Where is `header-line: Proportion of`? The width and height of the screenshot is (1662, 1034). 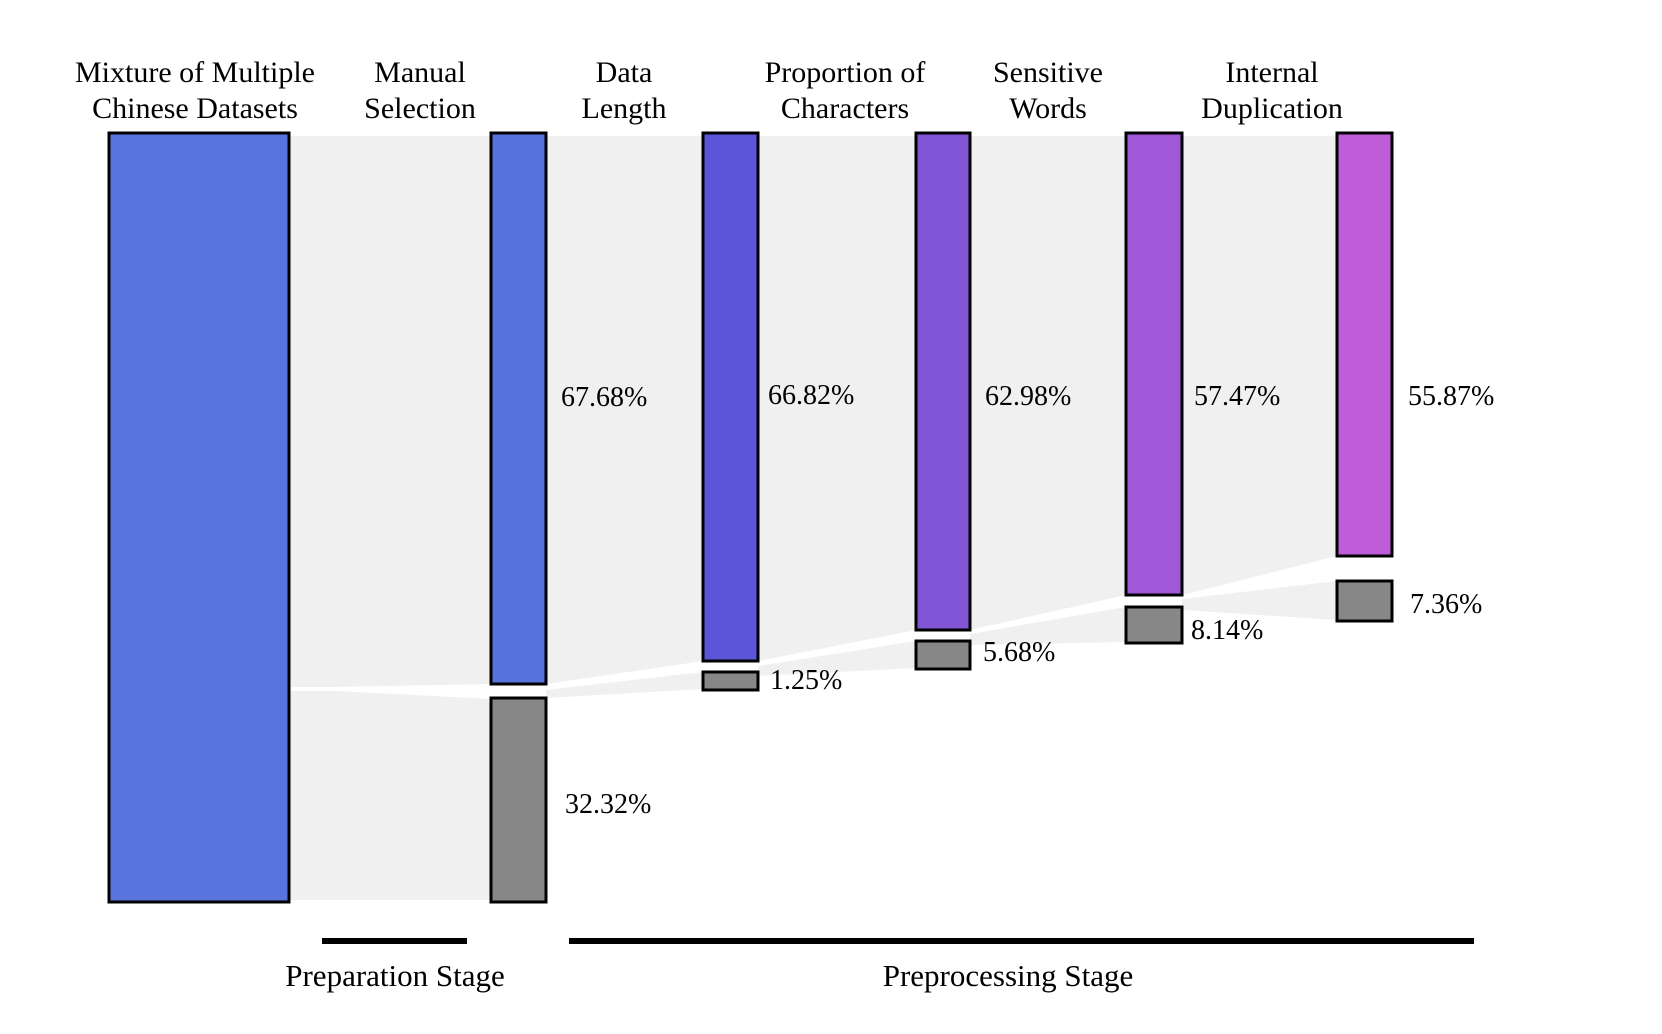
header-line: Proportion of is located at coordinates (845, 72).